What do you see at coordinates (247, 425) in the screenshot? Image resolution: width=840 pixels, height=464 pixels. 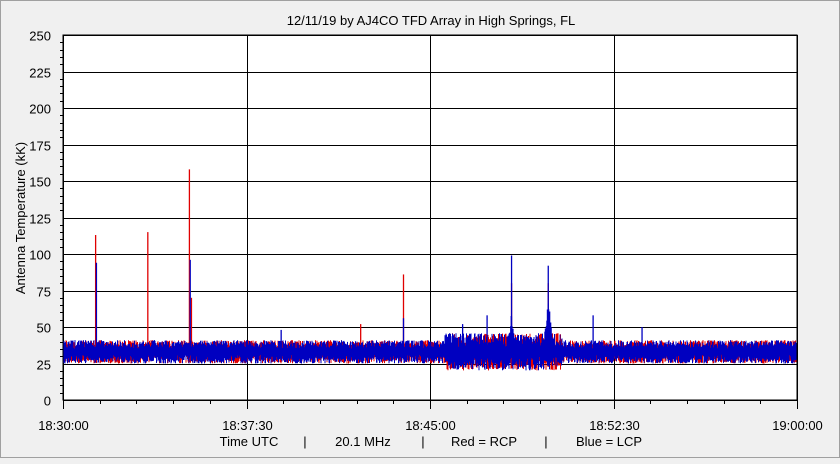 I see `x-tick-label: 18:37:30` at bounding box center [247, 425].